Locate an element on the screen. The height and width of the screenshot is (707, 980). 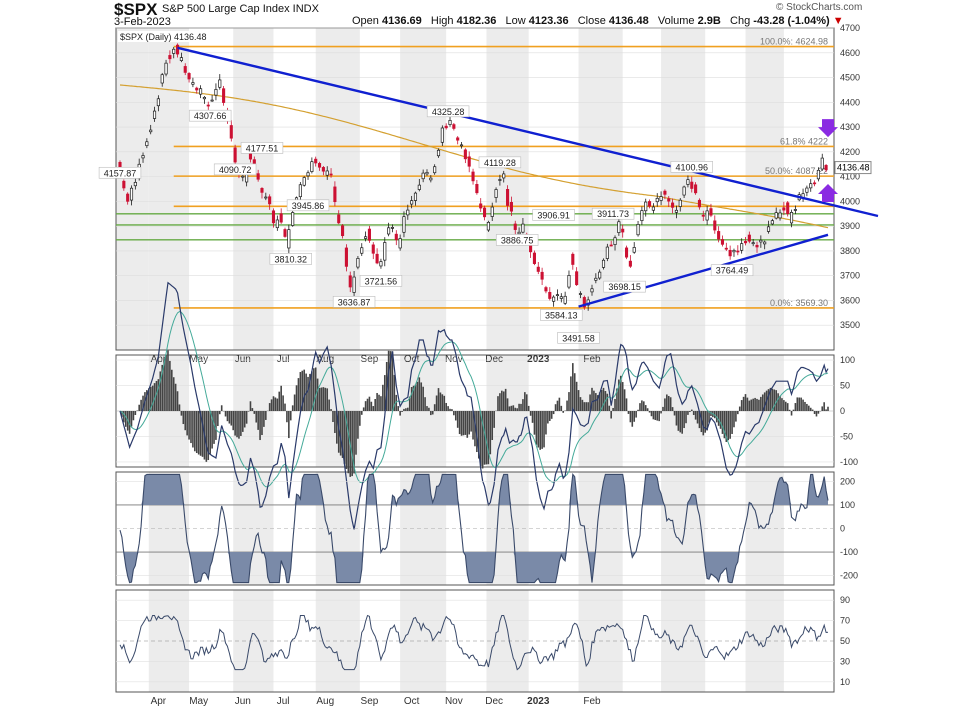
month-label: Apr is located at coordinates (159, 359).